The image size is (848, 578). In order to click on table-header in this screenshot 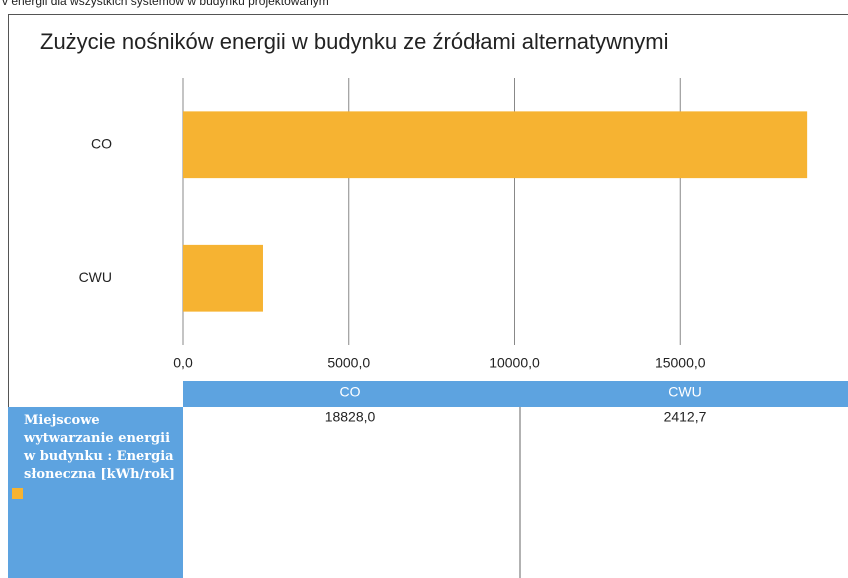, I will do `click(515, 394)`.